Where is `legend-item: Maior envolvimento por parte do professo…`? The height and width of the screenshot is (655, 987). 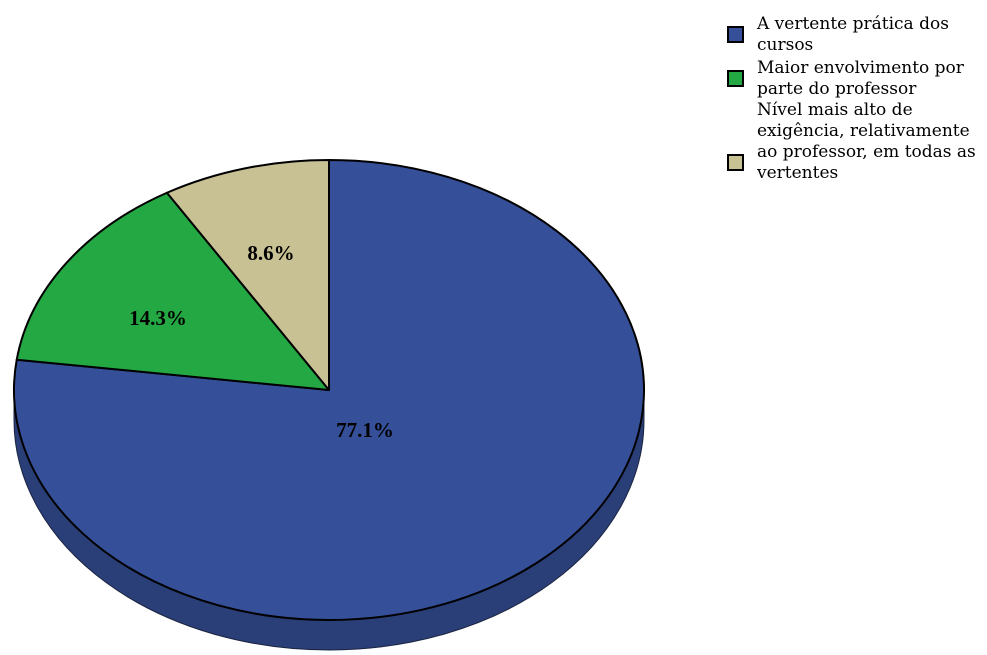 legend-item: Maior envolvimento por parte do professo… is located at coordinates (856, 79).